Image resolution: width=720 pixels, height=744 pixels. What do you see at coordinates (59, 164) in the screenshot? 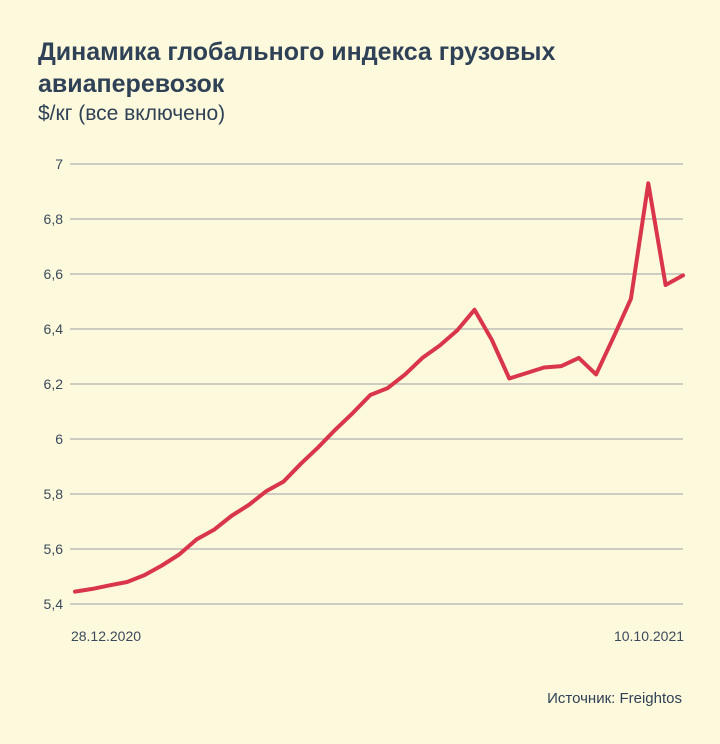
I see `y-tick-label-8: 7` at bounding box center [59, 164].